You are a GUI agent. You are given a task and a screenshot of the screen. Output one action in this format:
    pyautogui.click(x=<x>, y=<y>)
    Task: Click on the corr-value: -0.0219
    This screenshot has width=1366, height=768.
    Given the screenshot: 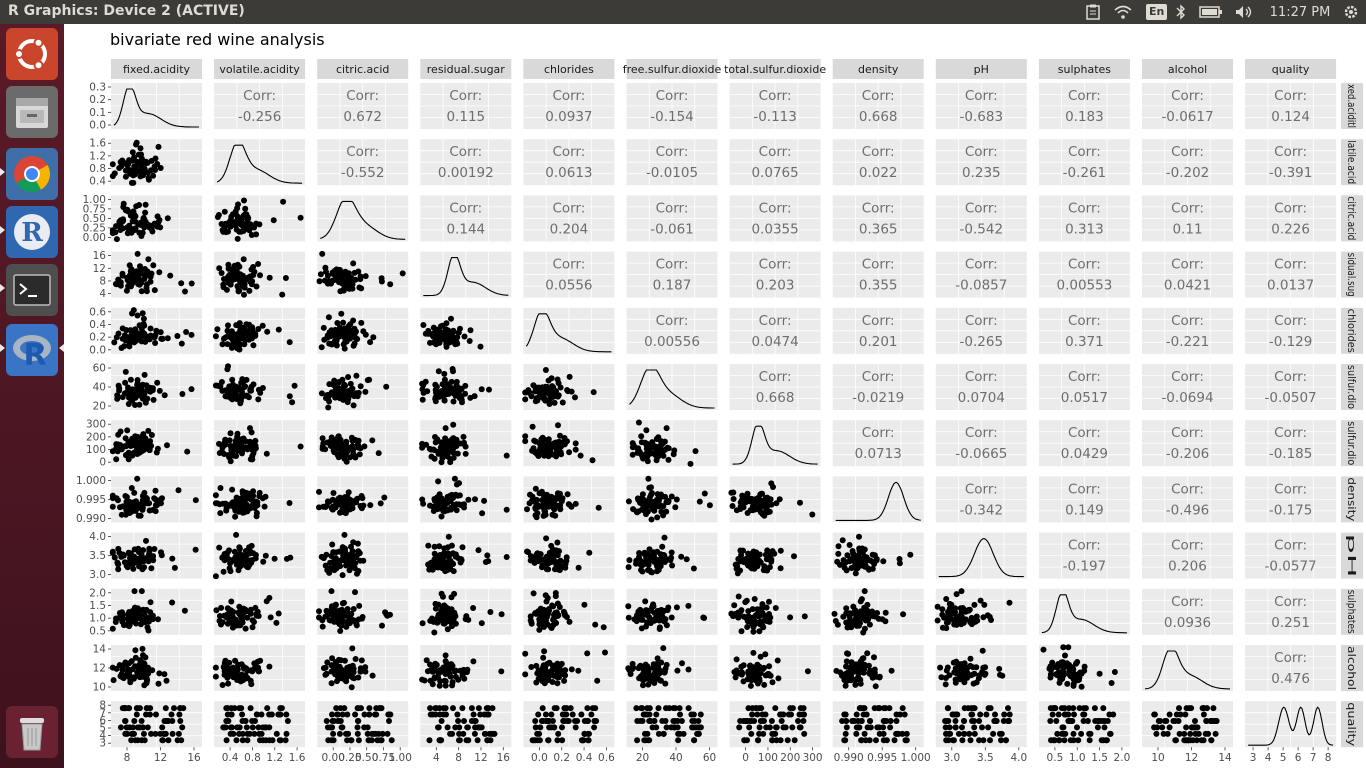 What is the action you would take?
    pyautogui.click(x=878, y=398)
    